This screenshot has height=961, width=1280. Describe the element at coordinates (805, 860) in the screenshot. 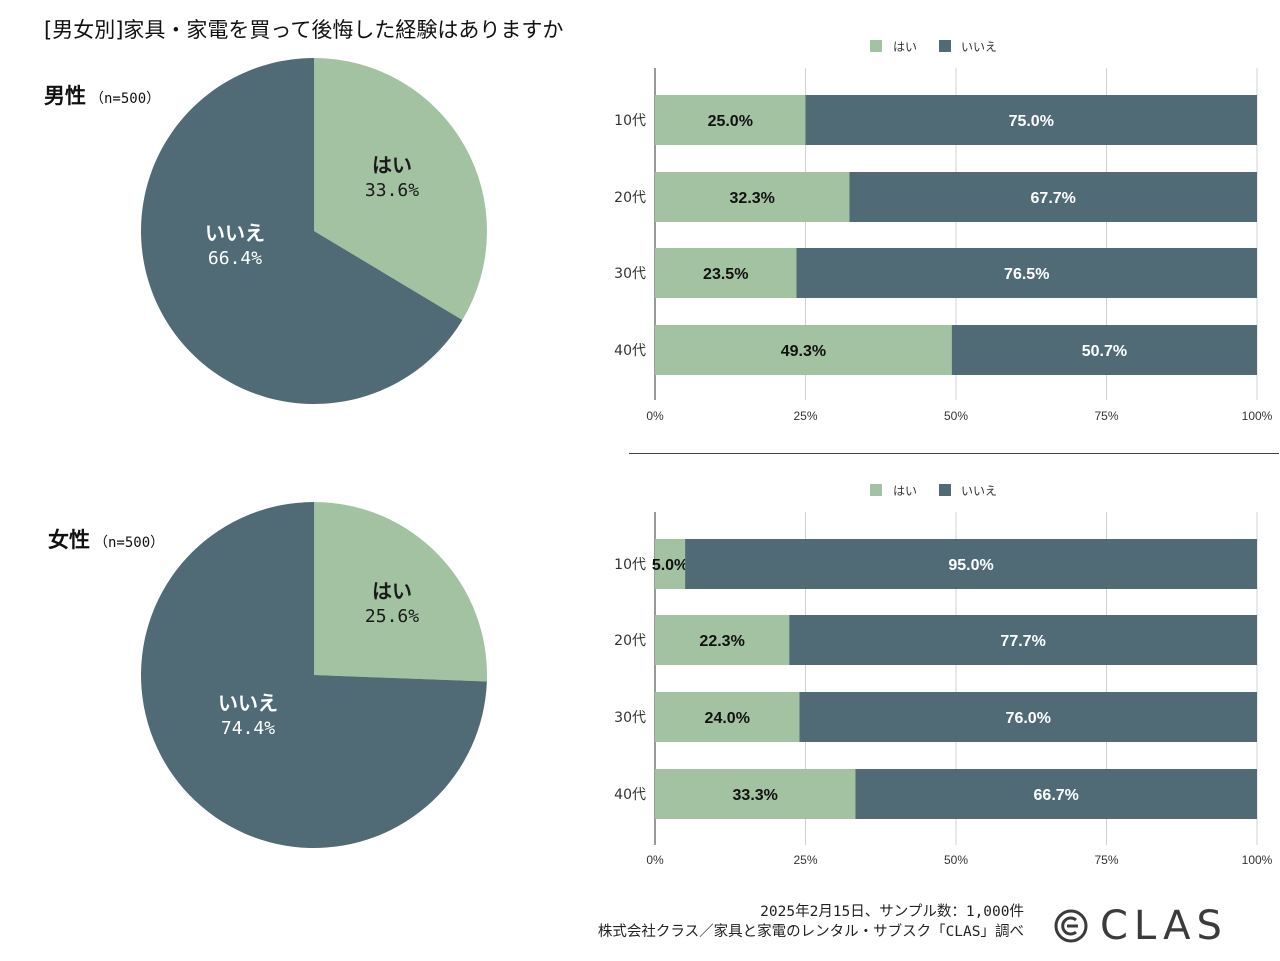

I see `female-x-tick-label: 25%` at that location.